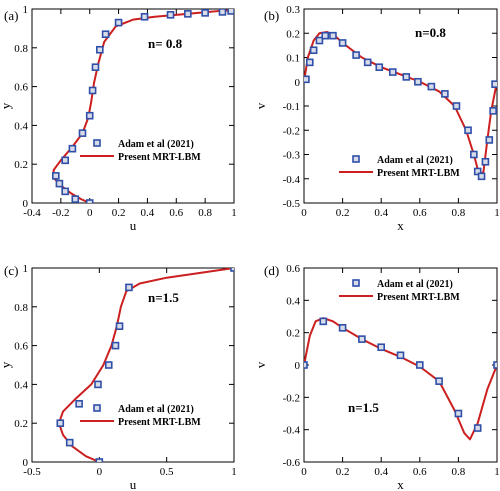 The width and height of the screenshot is (500, 491). What do you see at coordinates (11, 270) in the screenshot?
I see `panel-label: (c)` at bounding box center [11, 270].